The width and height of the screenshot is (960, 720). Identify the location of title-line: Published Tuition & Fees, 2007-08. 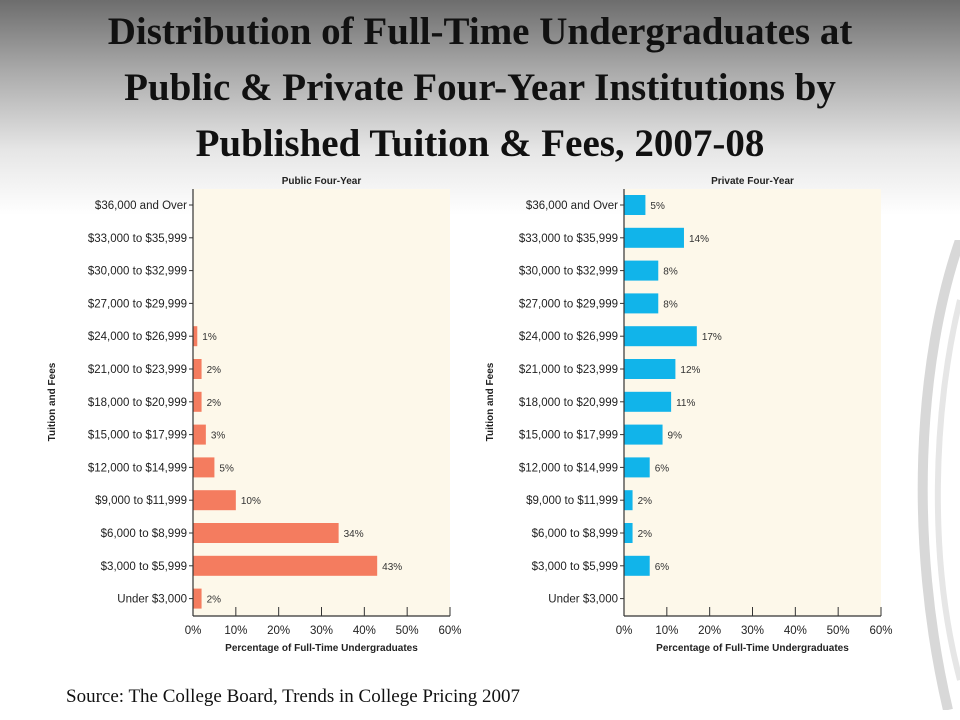
(480, 143).